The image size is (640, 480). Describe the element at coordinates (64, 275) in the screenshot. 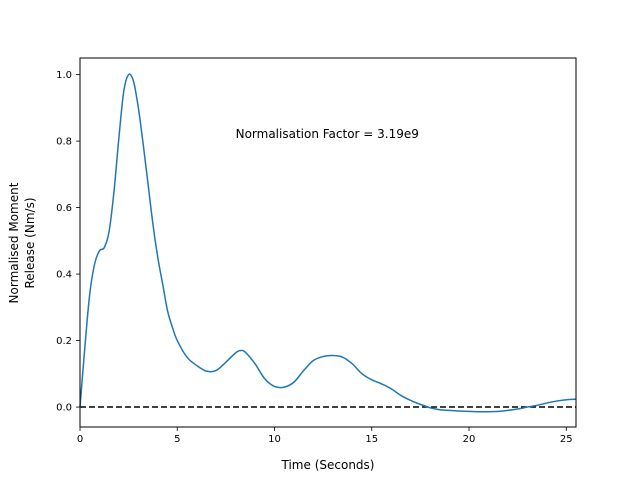

I see `y-tick-label: 0.4` at that location.